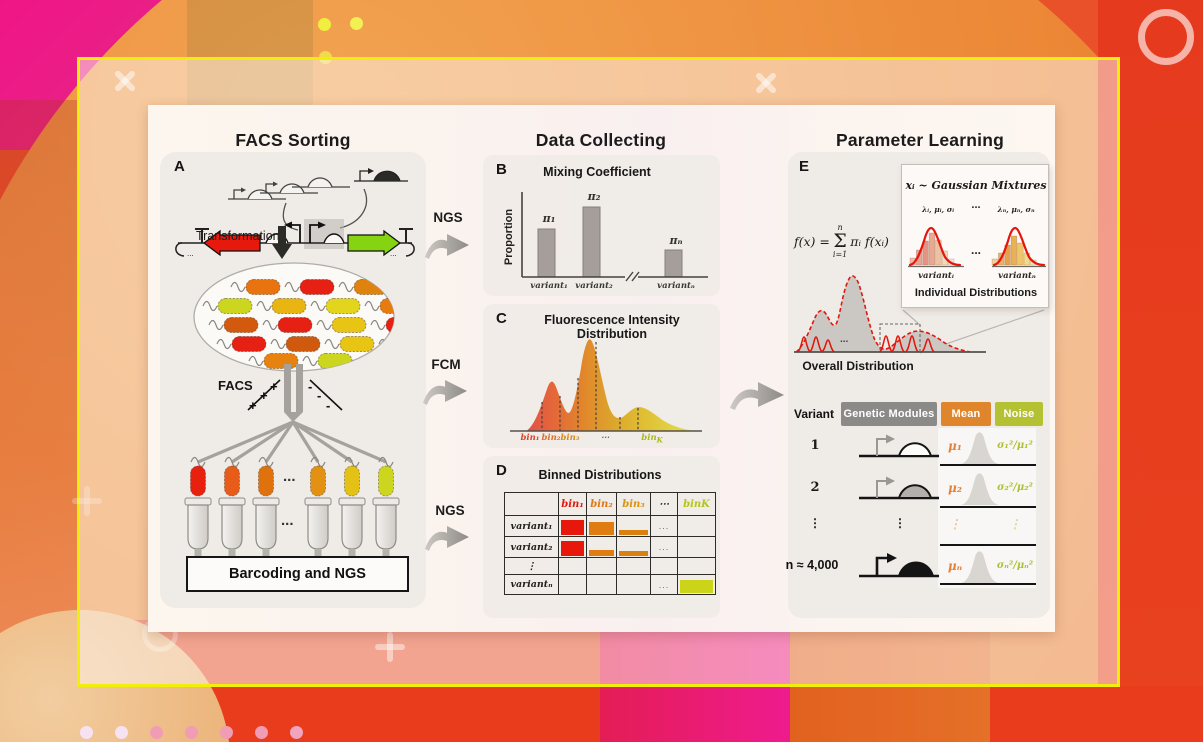 The width and height of the screenshot is (1203, 742). Describe the element at coordinates (297, 574) in the screenshot. I see `barcoding-box: Barcoding and NGS` at that location.